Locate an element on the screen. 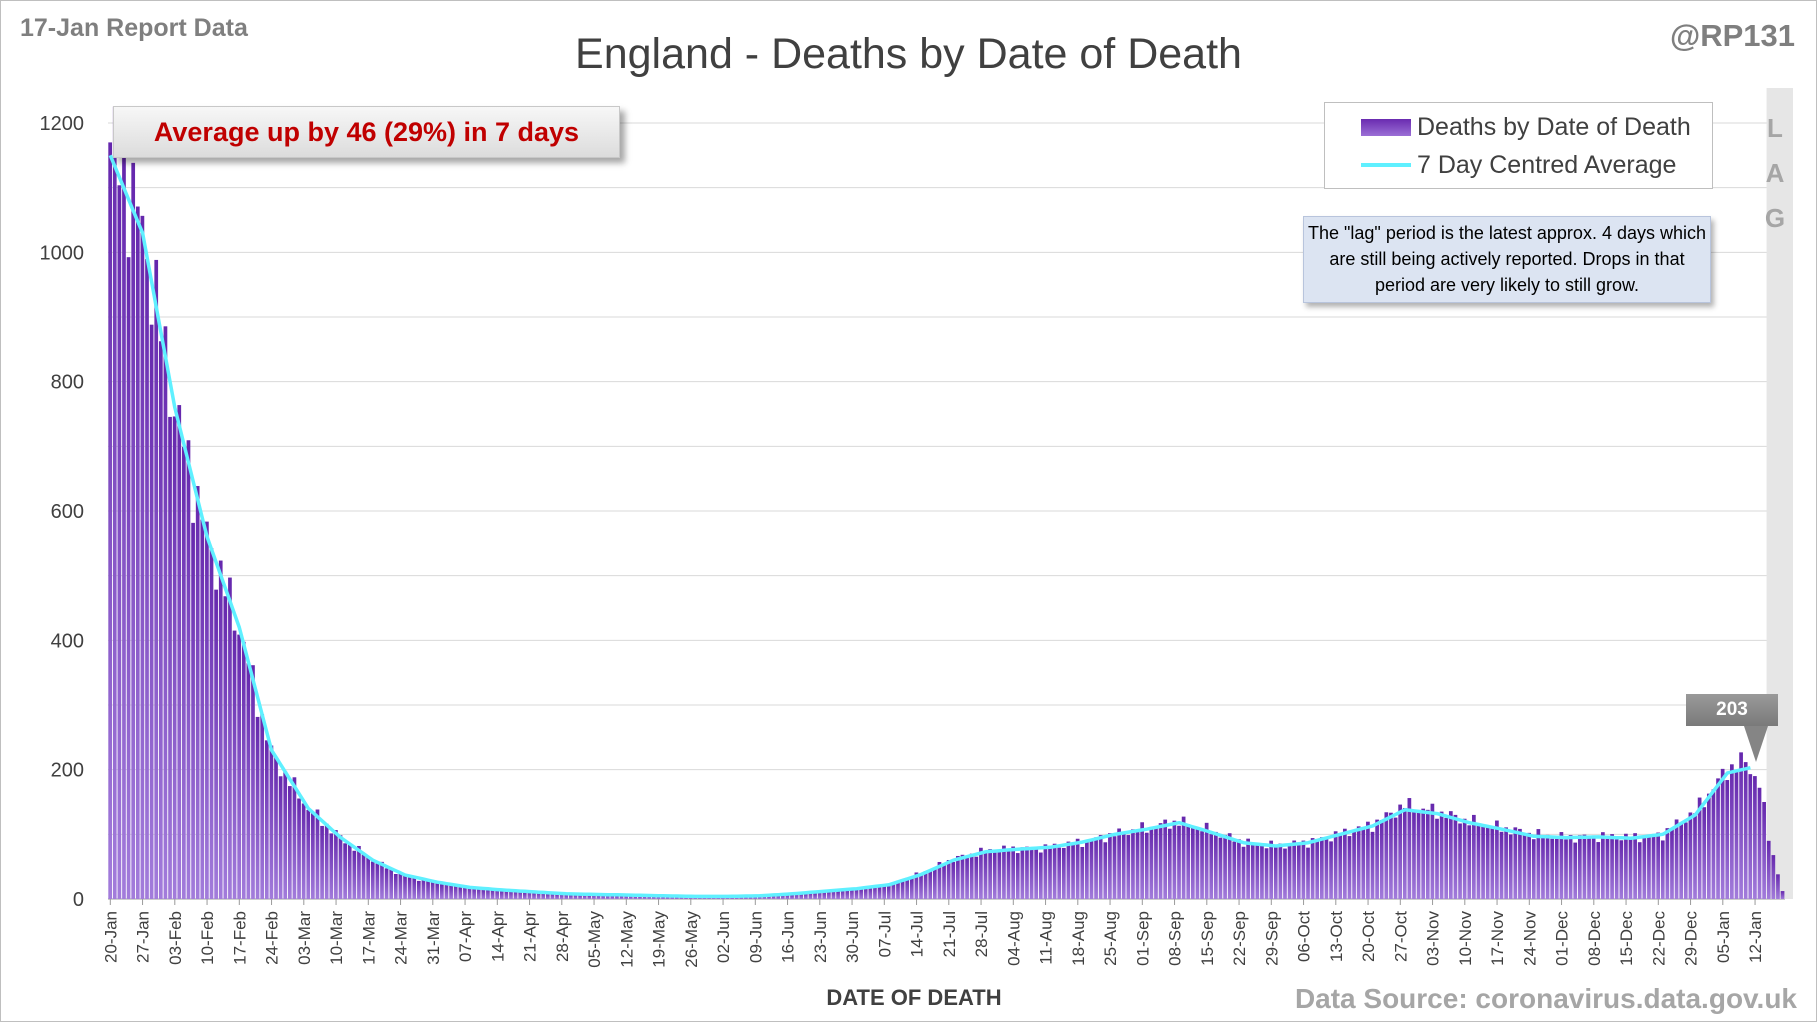 The height and width of the screenshot is (1022, 1817). x-tick-label: 26-May is located at coordinates (691, 939).